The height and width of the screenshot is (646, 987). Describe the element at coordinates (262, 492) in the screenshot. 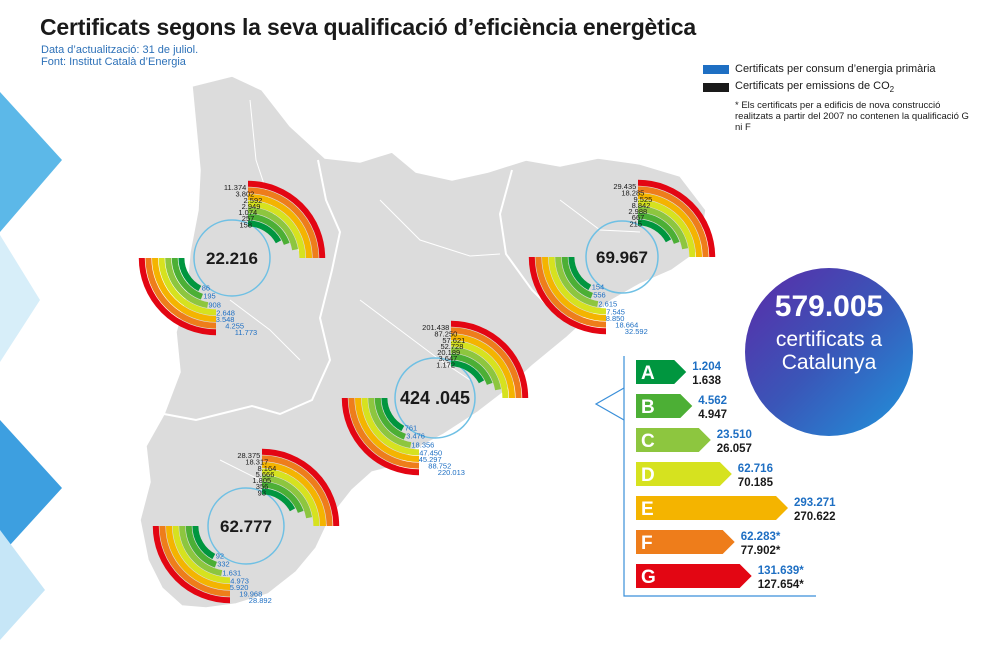

I see `co2-label-A: 93` at that location.